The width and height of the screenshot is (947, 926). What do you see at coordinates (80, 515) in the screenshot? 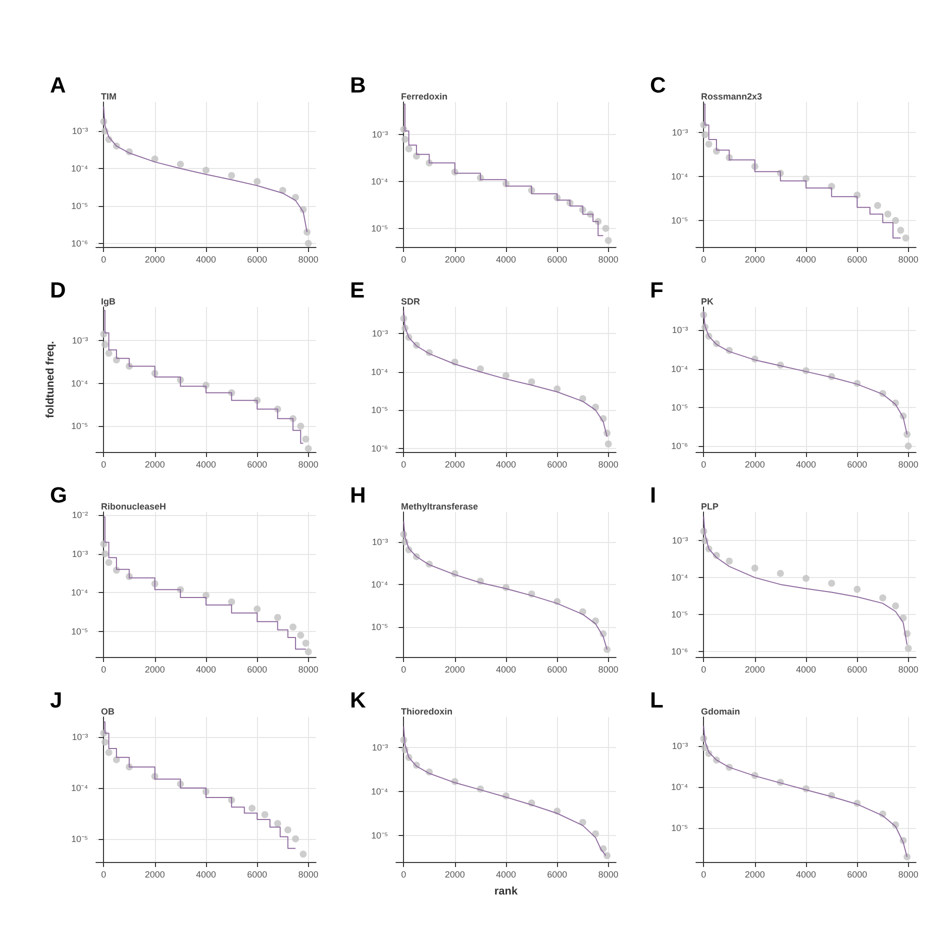
I see `y-tick-label: 10⁻²` at bounding box center [80, 515].